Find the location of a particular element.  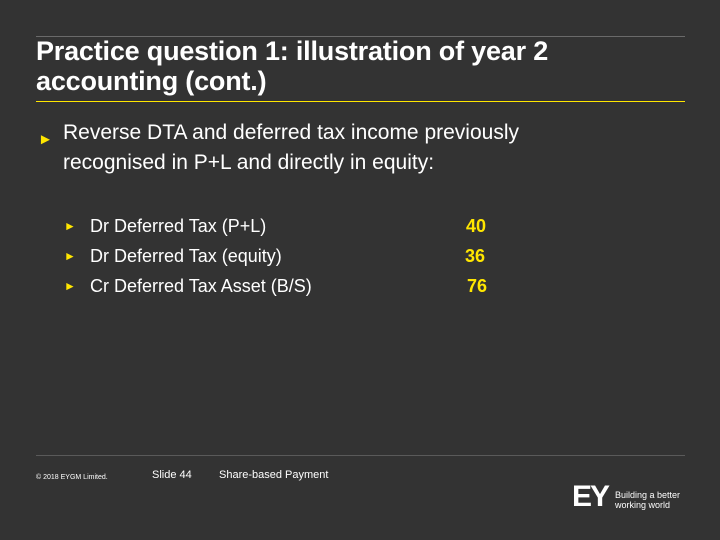

journal-entry: ► Cr Deferred Tax Asset (B/S) 76 is located at coordinates (292, 286).